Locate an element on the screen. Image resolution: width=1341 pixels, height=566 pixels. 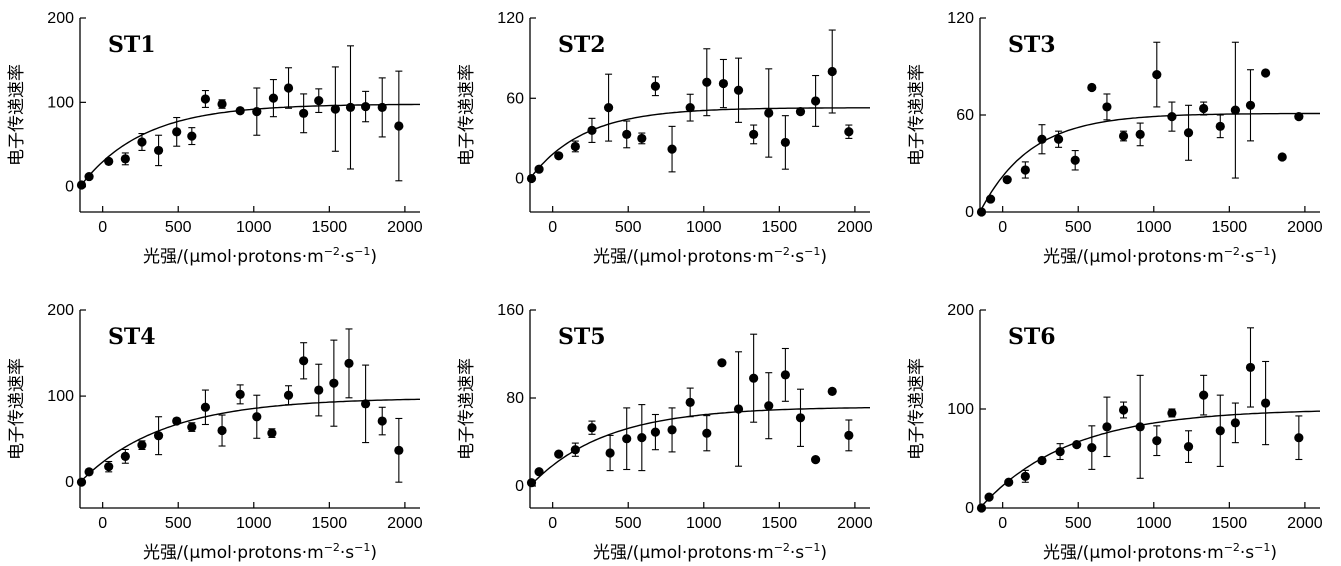
x-tick-label: 500 is located at coordinates (178, 523).